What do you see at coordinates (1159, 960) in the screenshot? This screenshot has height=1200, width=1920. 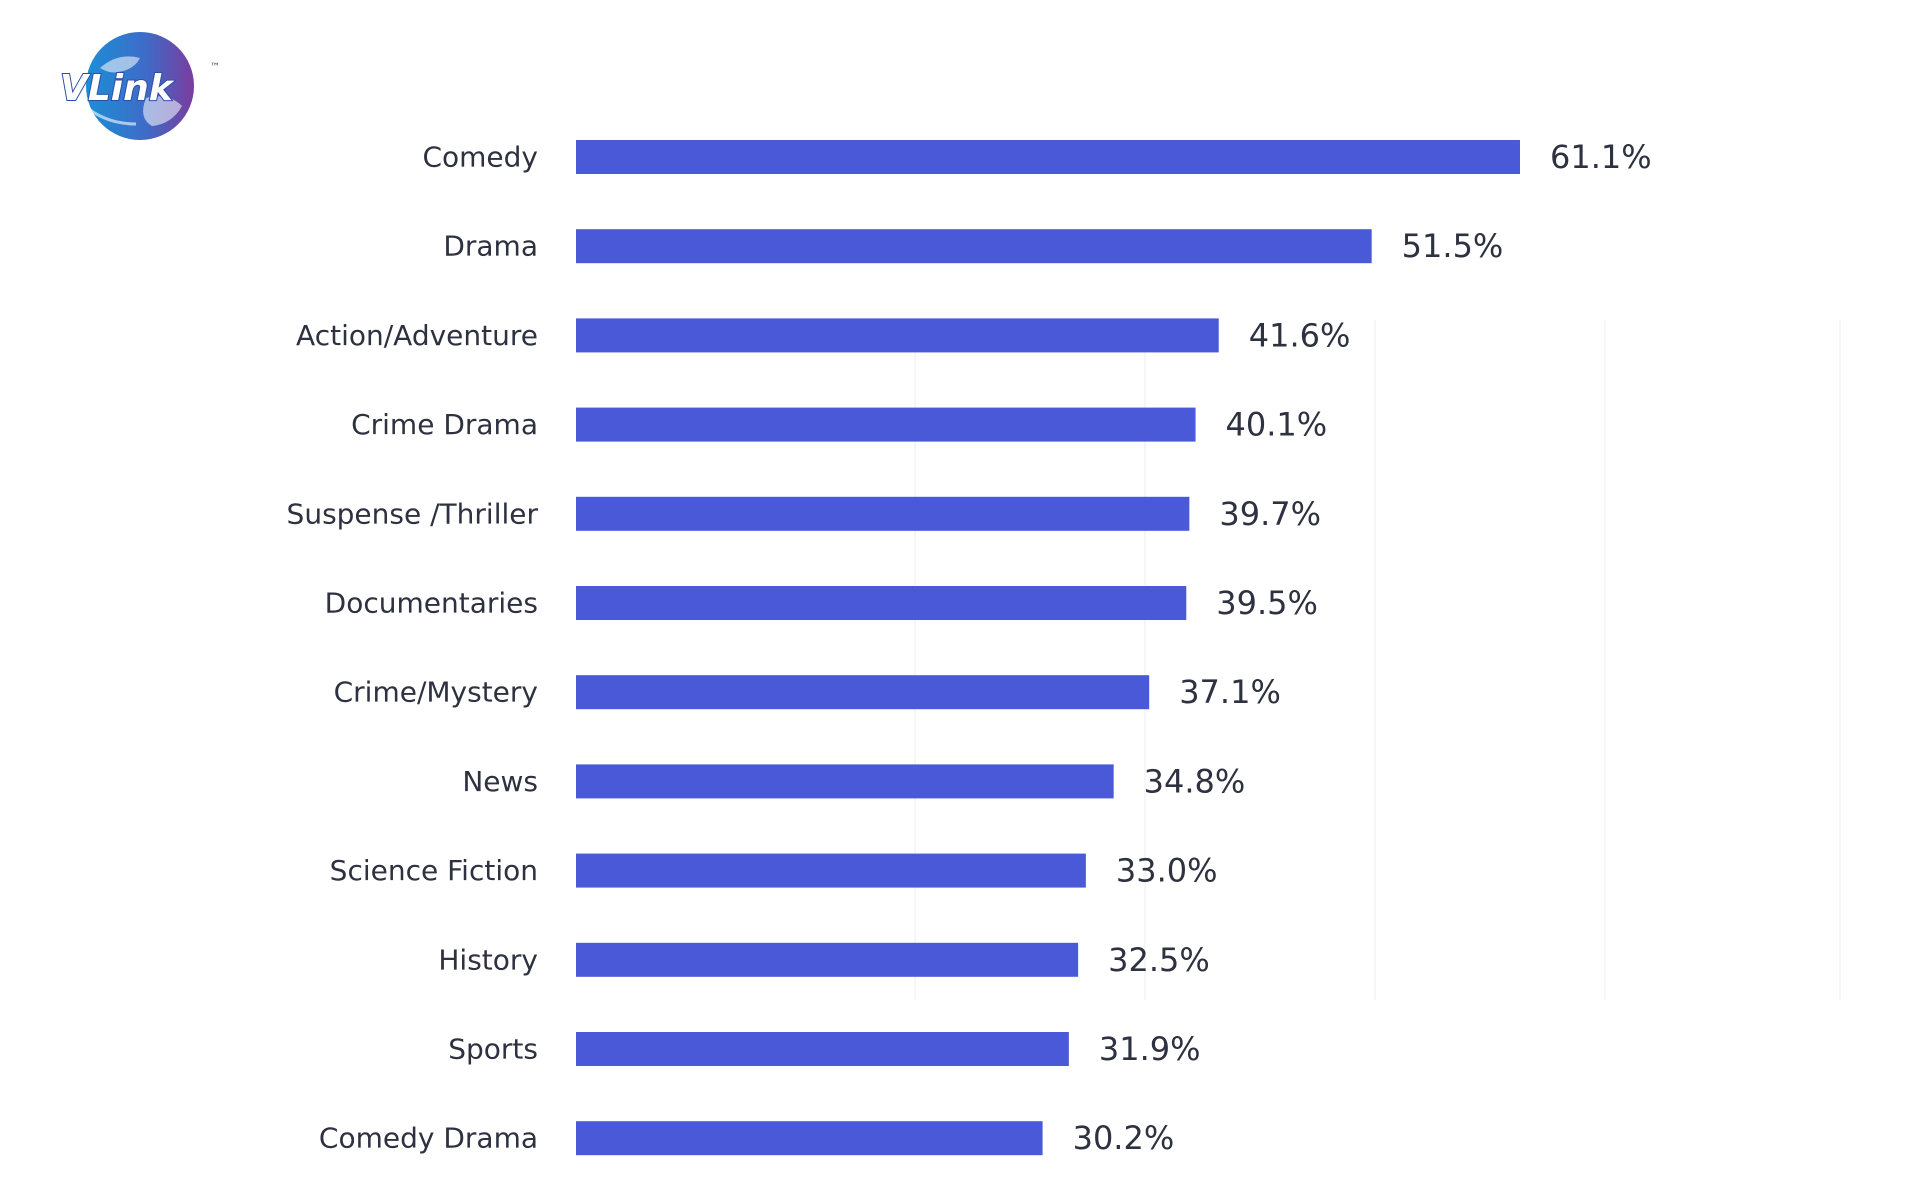 I see `value-label-9: 32.5%` at bounding box center [1159, 960].